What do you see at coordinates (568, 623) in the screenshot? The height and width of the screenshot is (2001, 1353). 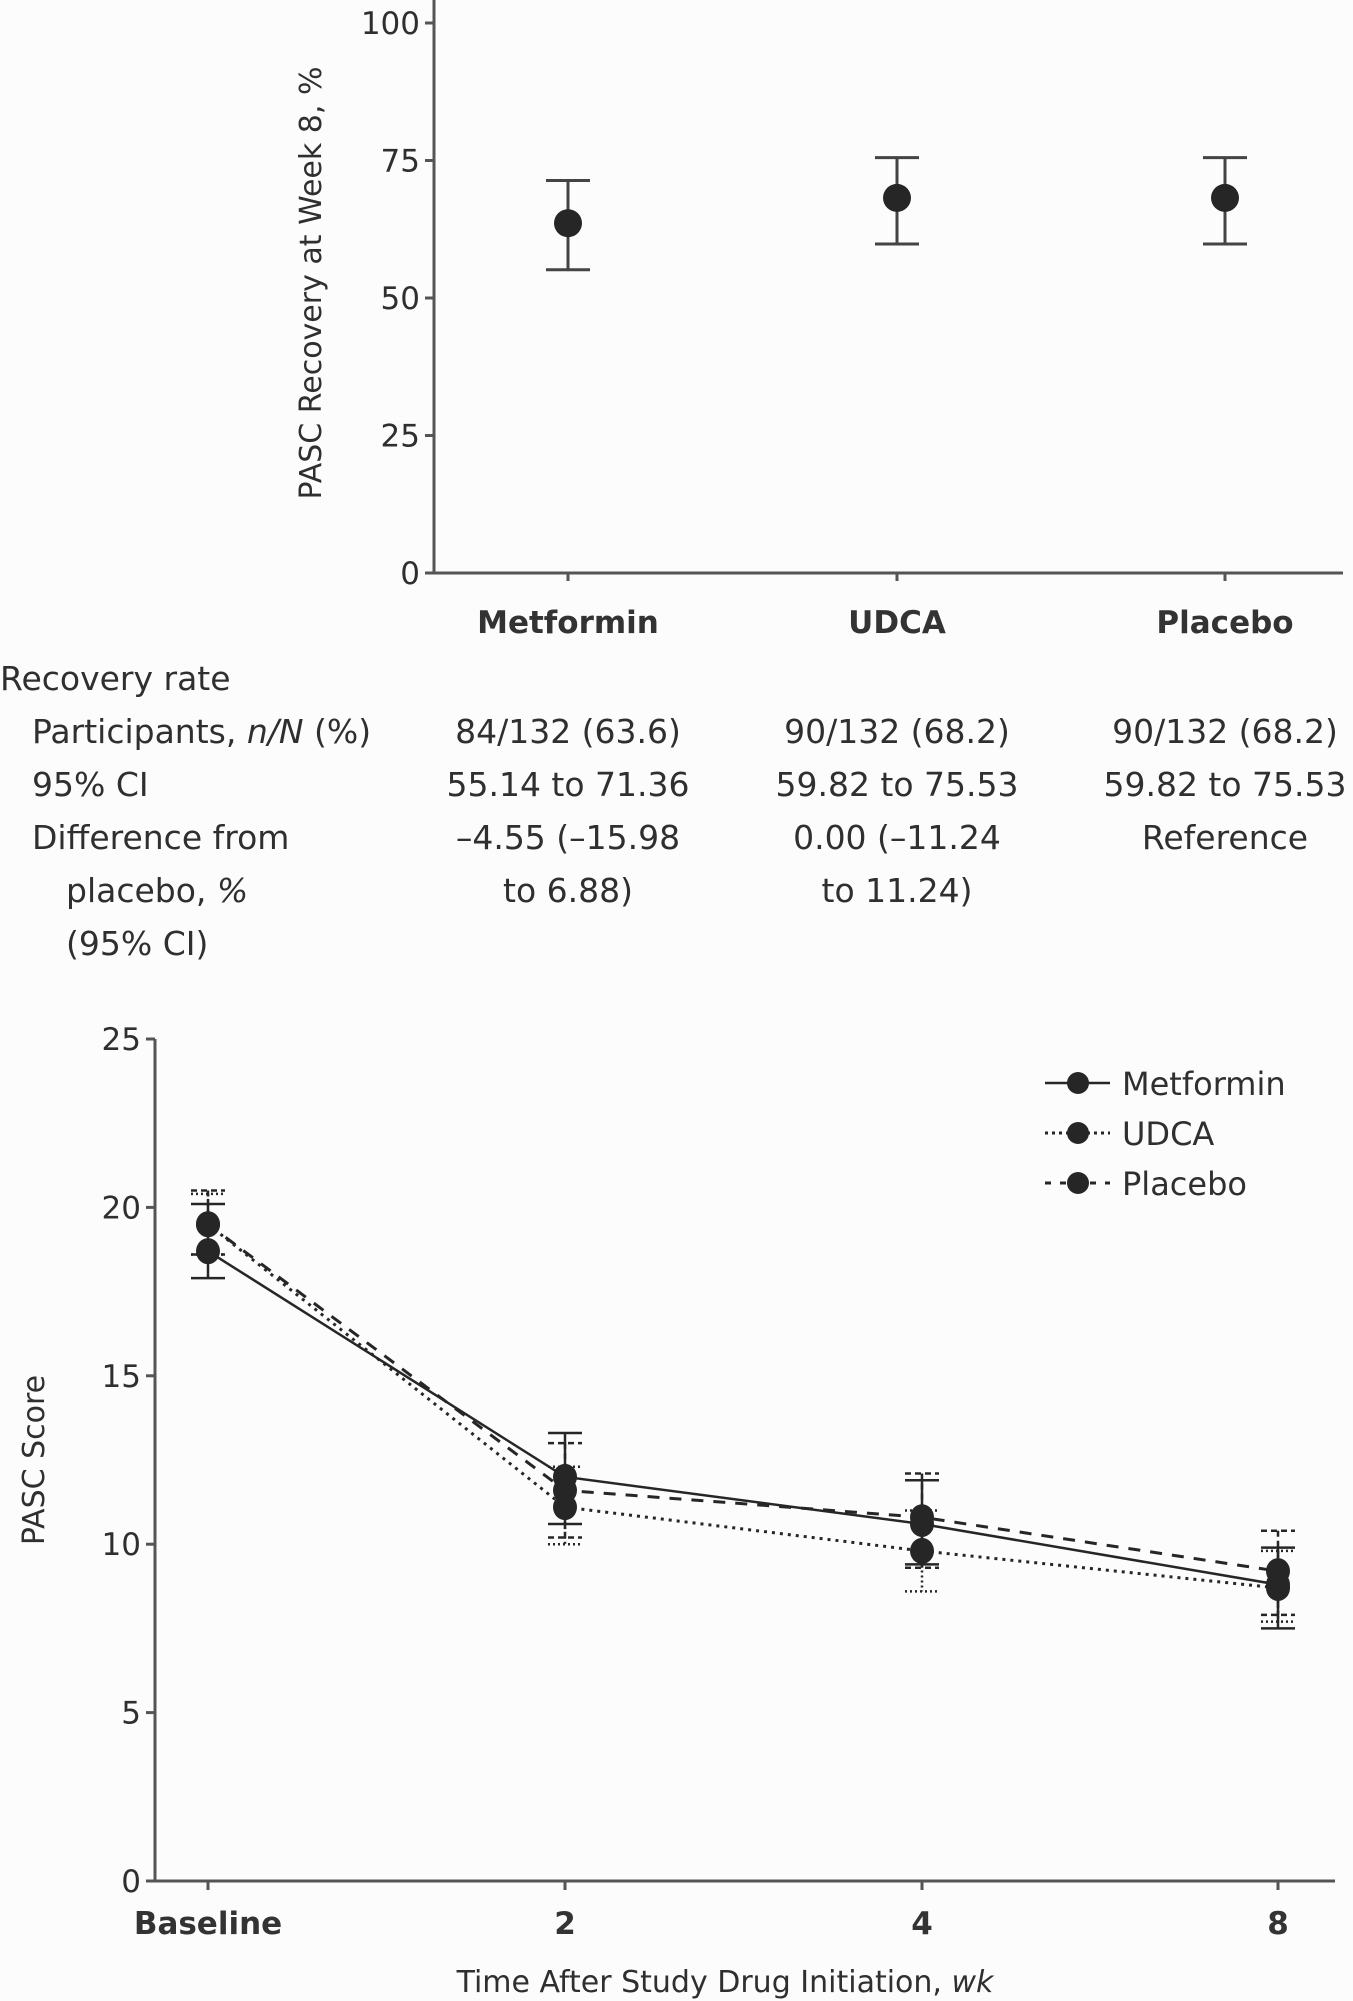 I see `x-tick-label-metformin: Metformin` at bounding box center [568, 623].